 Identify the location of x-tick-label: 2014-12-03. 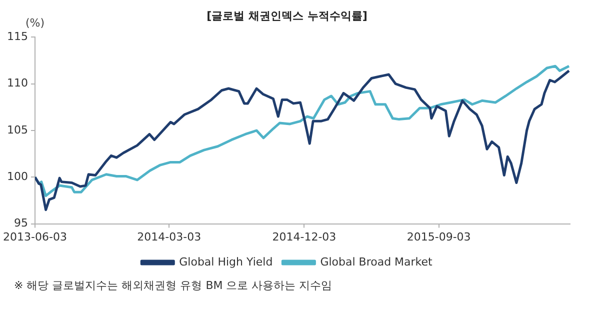
(304, 237).